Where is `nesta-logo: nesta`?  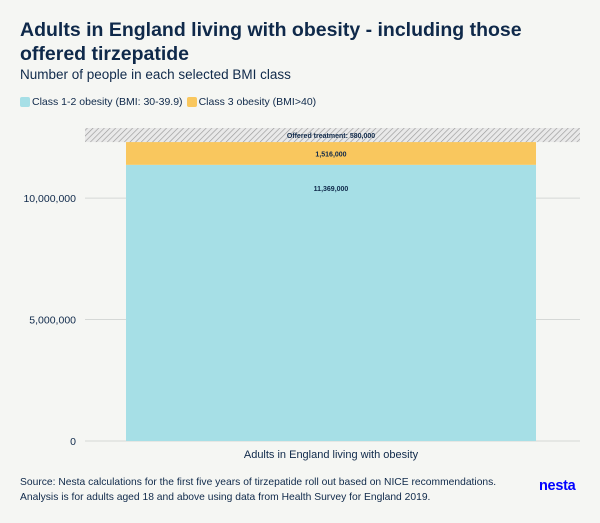 nesta-logo: nesta is located at coordinates (557, 486).